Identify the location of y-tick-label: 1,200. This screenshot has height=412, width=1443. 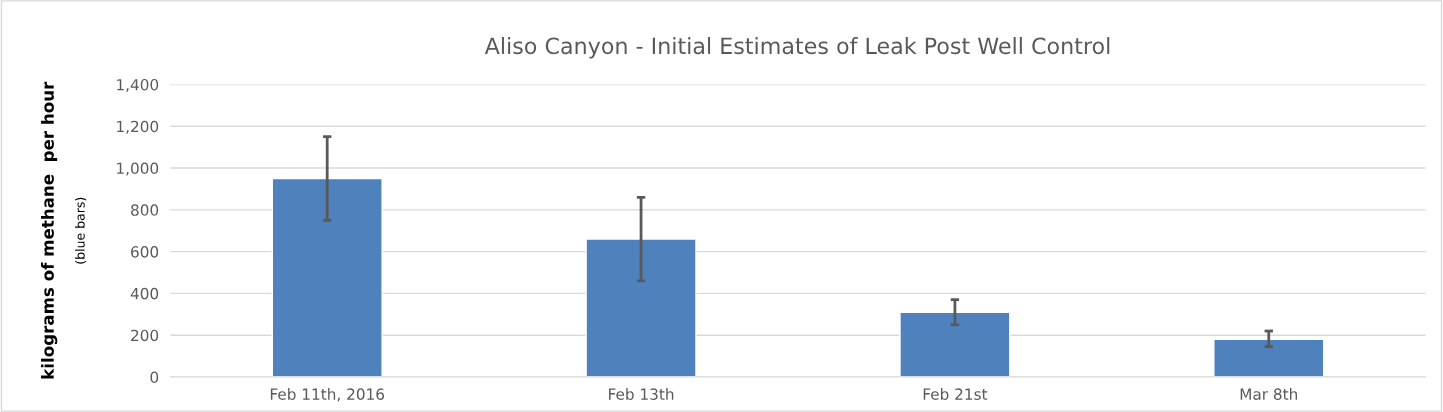
(138, 127).